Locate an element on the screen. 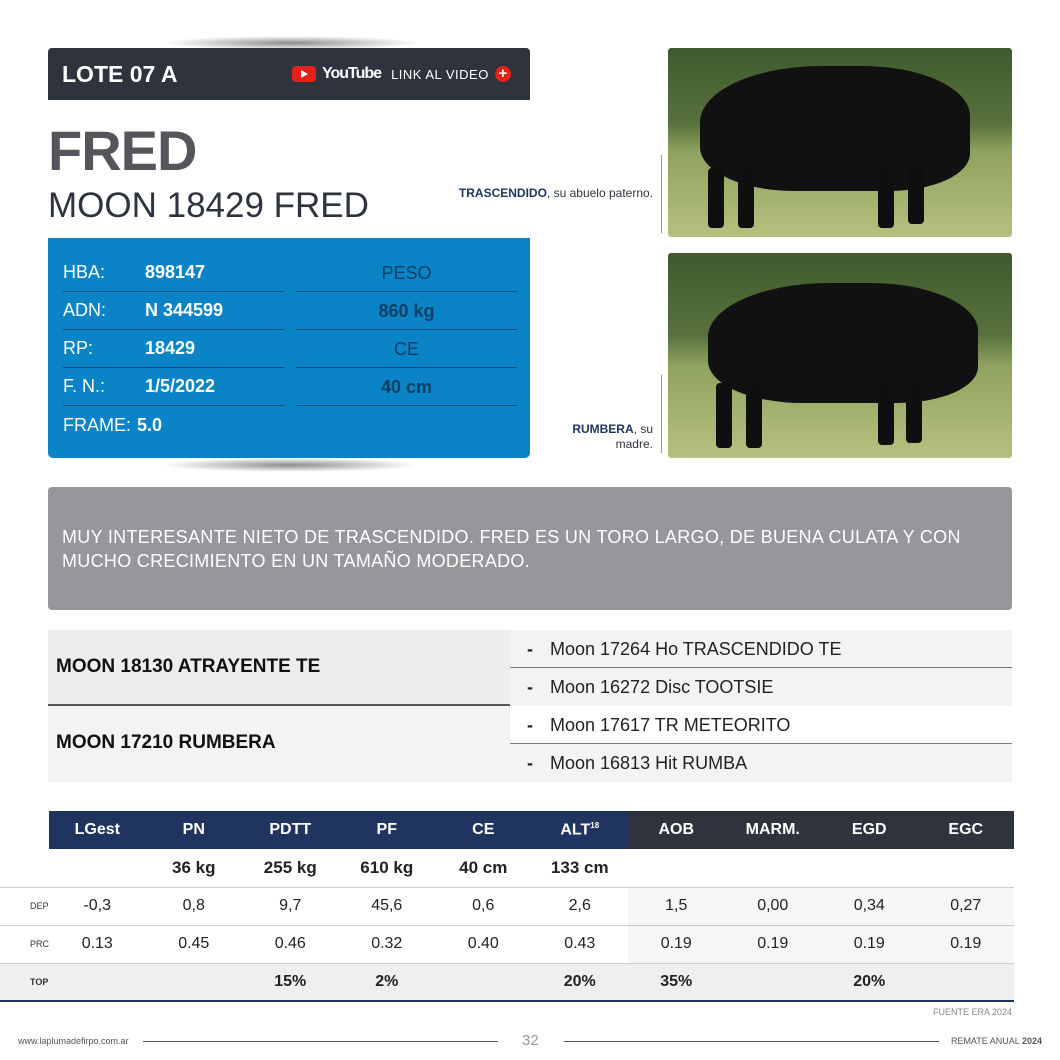  col-header: EGD is located at coordinates (869, 830).